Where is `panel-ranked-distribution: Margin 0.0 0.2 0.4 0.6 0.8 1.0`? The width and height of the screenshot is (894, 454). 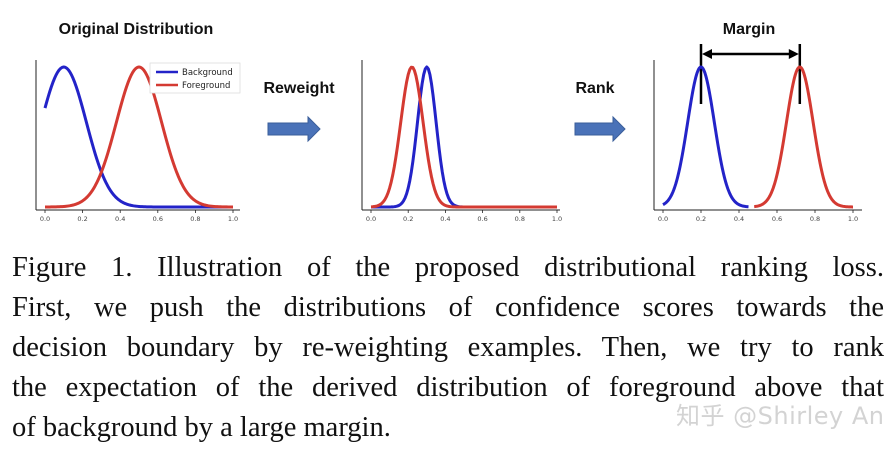
panel-ranked-distribution: Margin 0.0 0.2 0.4 0.6 0.8 1.0 is located at coordinates (757, 122).